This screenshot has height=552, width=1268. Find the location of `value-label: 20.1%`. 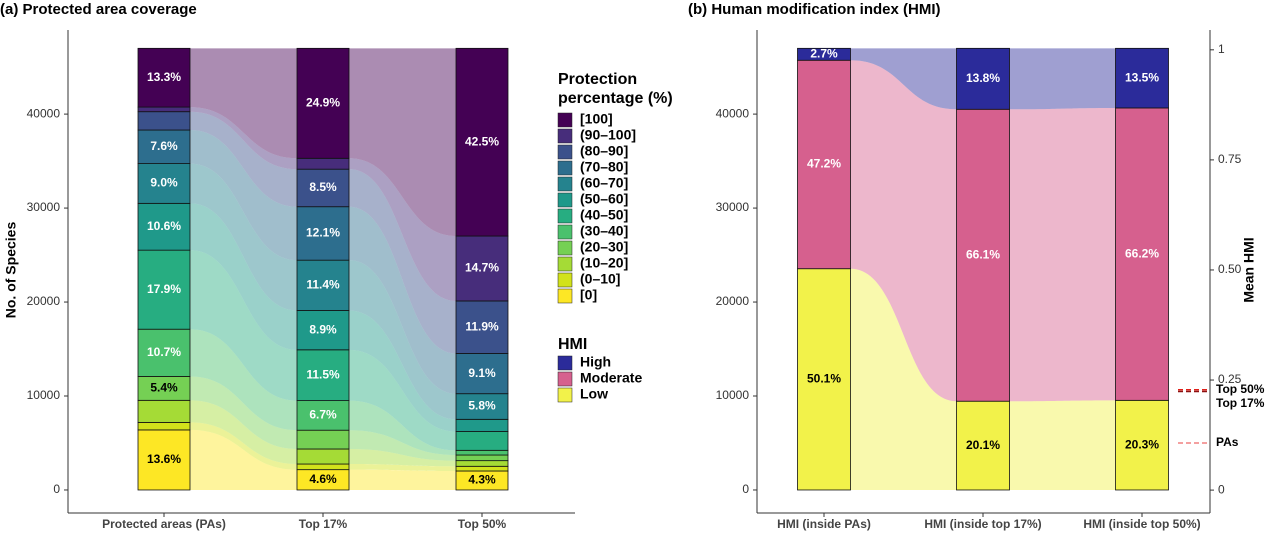

value-label: 20.1% is located at coordinates (983, 445).